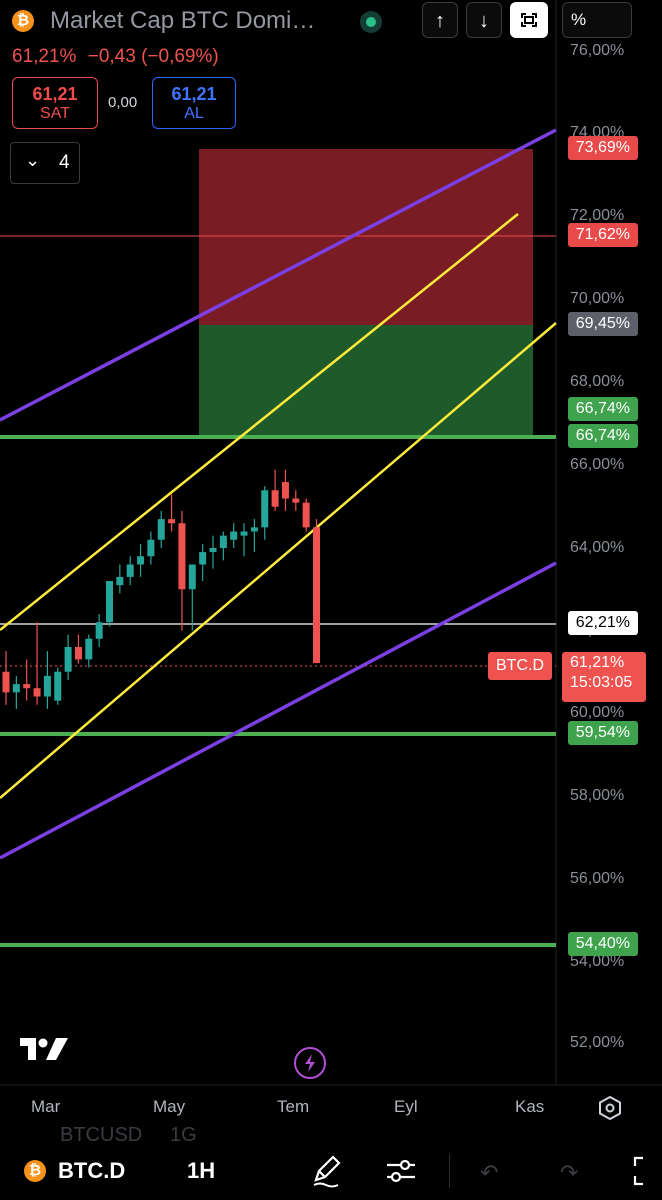 This screenshot has width=662, height=1200. I want to click on axis-label: 72,00%, so click(597, 215).